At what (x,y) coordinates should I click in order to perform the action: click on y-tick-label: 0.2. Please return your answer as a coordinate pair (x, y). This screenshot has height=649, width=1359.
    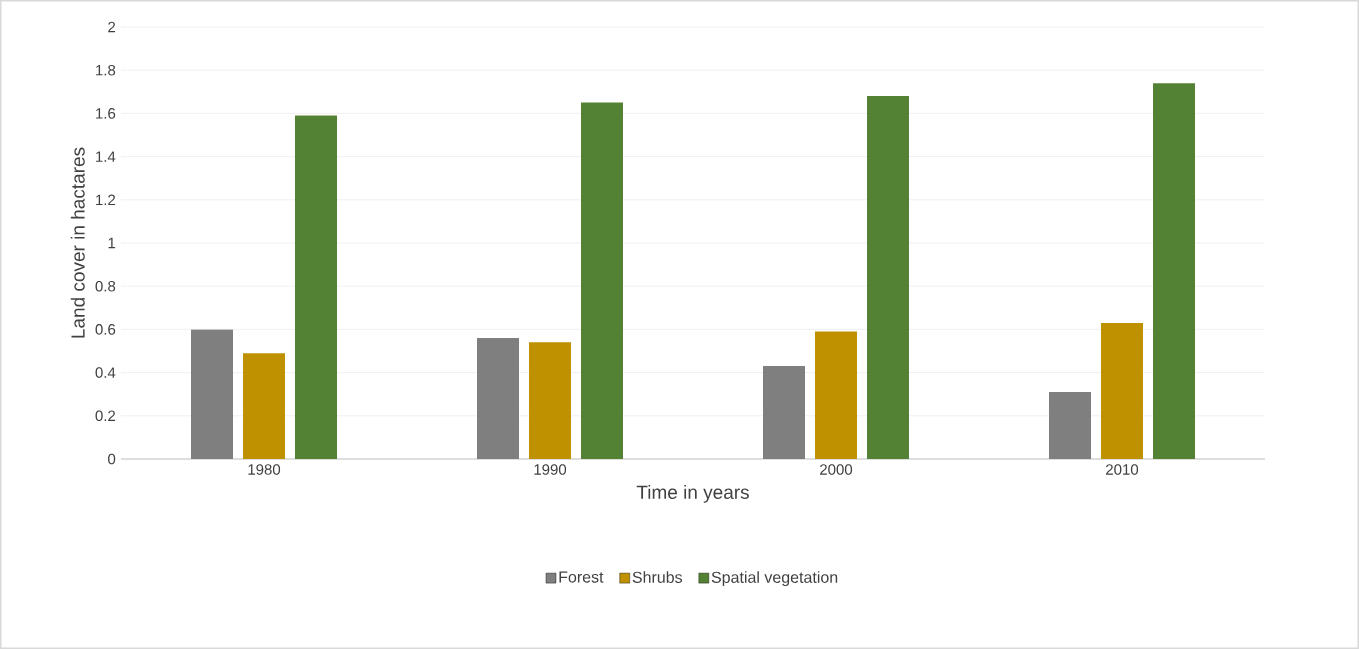
    Looking at the image, I should click on (105, 416).